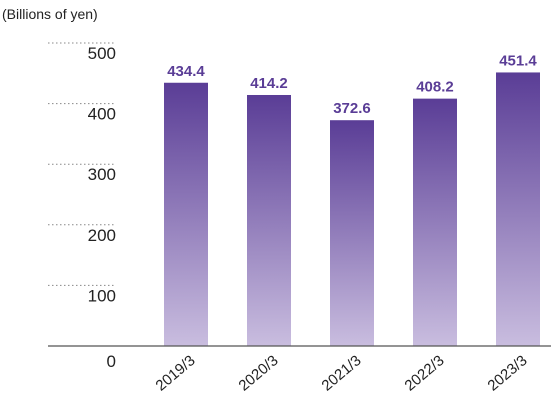  I want to click on data-label: 414.2, so click(269, 83).